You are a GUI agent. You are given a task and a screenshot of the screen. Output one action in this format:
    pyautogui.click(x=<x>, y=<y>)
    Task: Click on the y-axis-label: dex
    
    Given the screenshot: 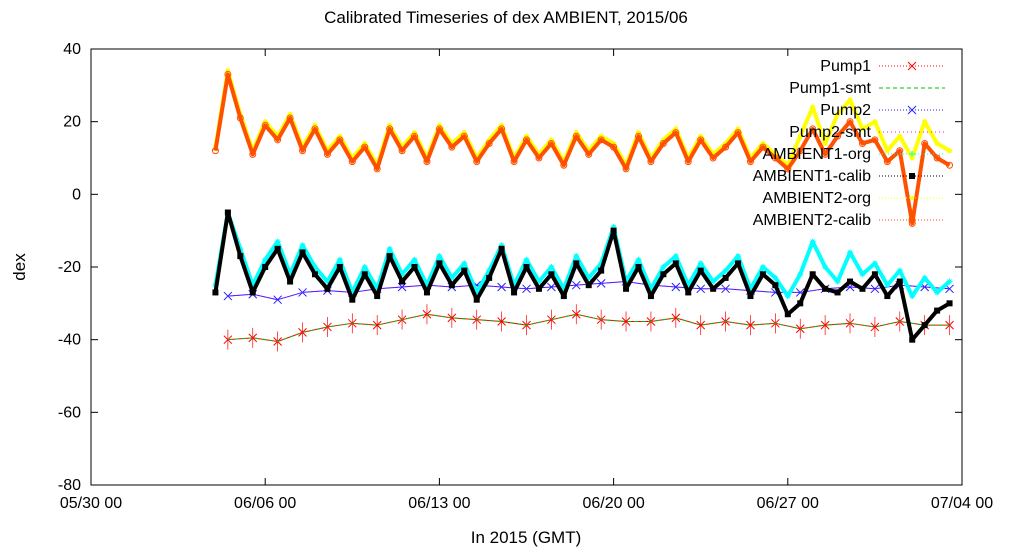 What is the action you would take?
    pyautogui.click(x=19, y=267)
    